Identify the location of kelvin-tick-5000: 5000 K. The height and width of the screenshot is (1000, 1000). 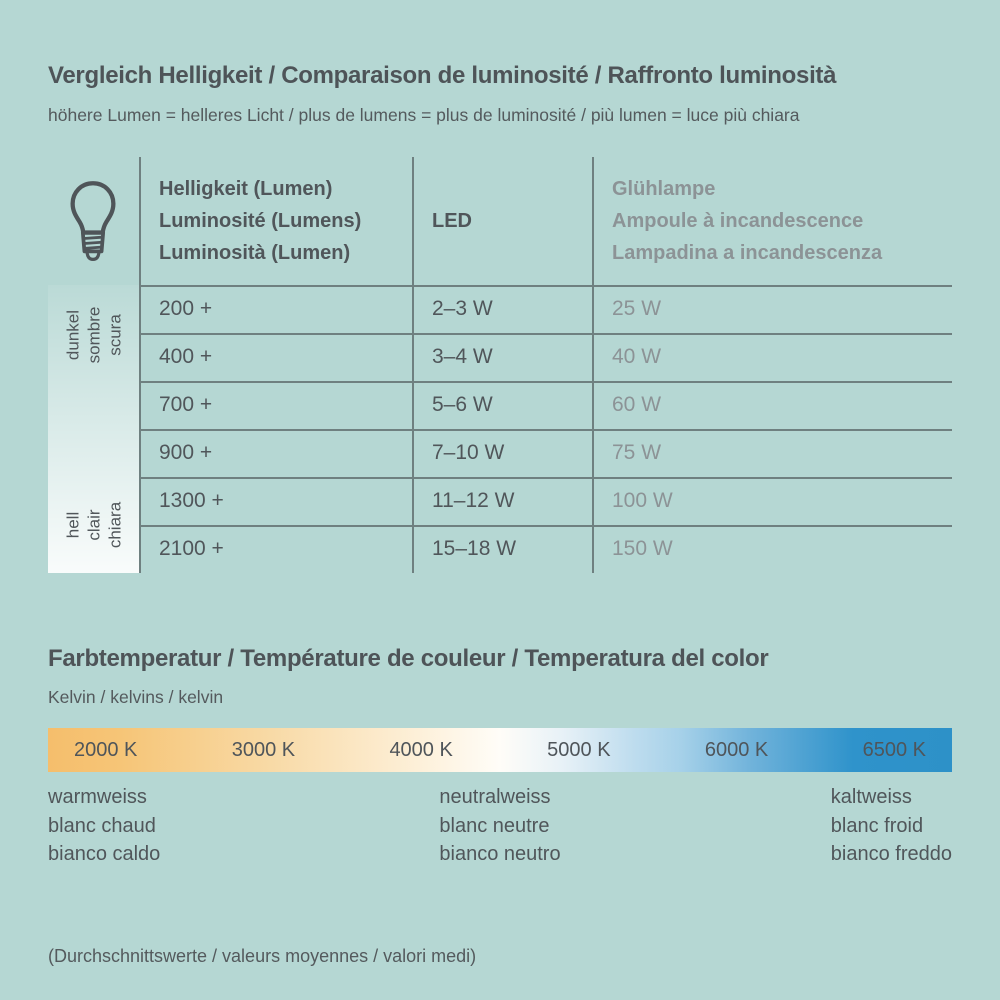
(579, 749).